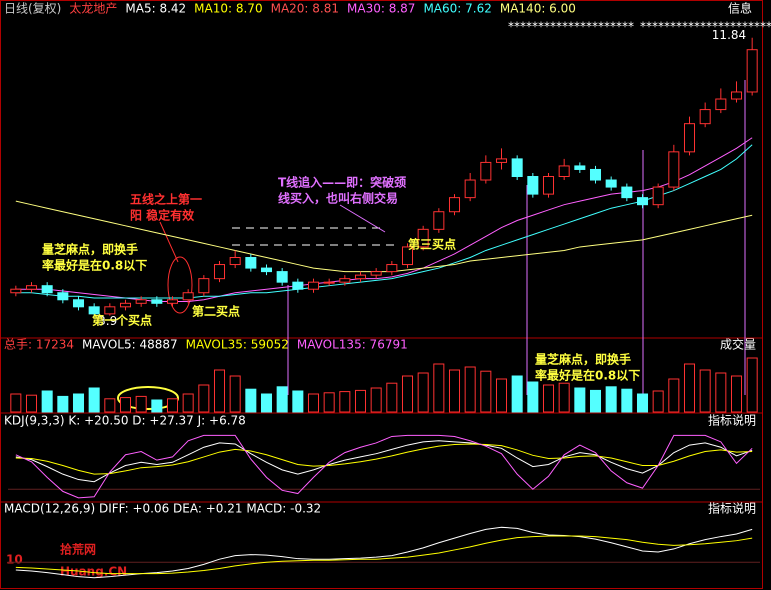  Describe the element at coordinates (432, 244) in the screenshot. I see `annotation: 第三买点` at that location.